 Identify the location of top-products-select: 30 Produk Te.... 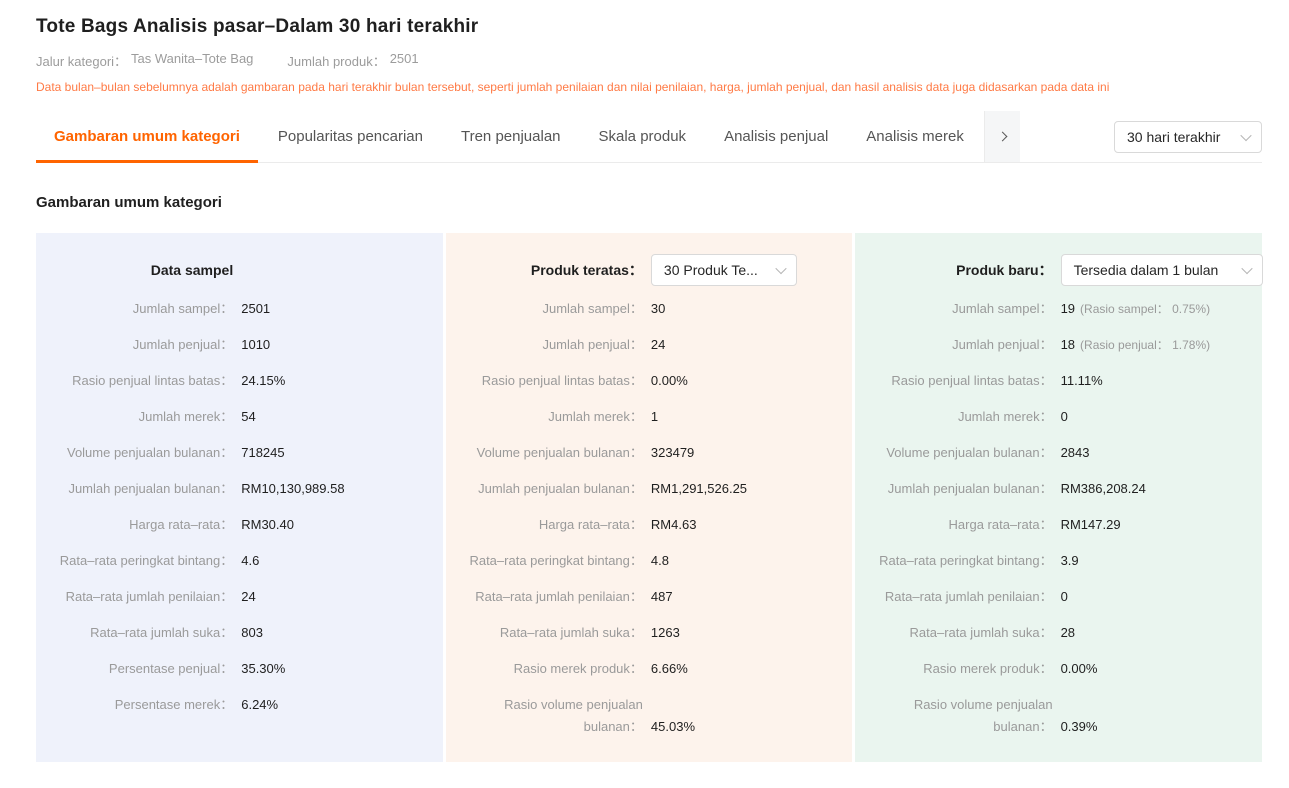
(723, 270).